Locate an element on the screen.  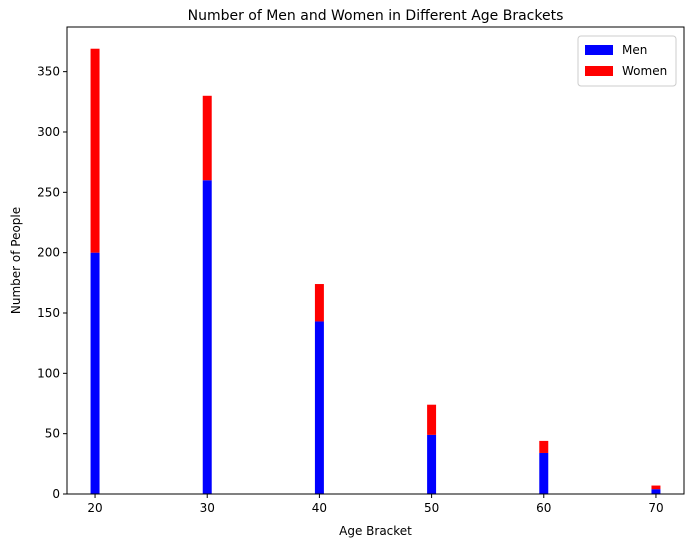
x-axis-label: Age Bracket is located at coordinates (375, 531).